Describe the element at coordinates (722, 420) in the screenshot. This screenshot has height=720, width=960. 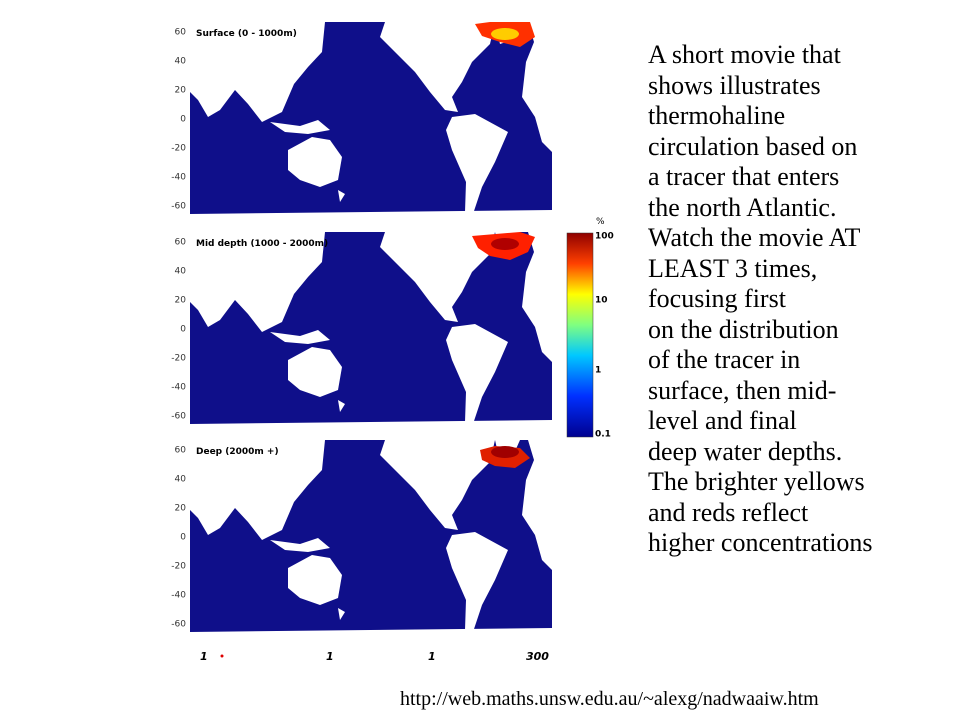
I see `description-line: level and final` at that location.